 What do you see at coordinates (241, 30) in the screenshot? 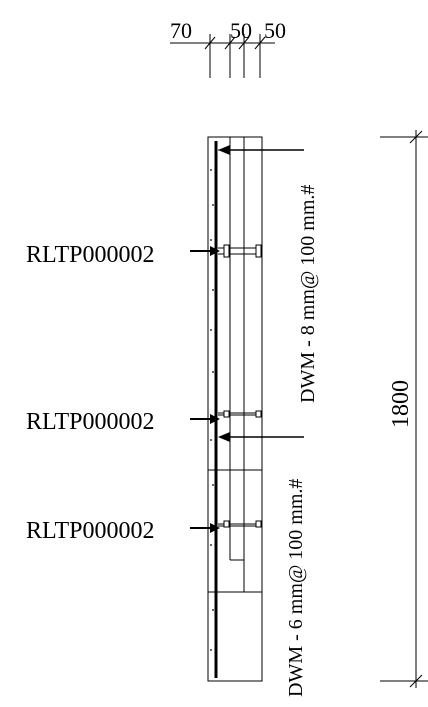
I see `dim-top-50-a: 50` at bounding box center [241, 30].